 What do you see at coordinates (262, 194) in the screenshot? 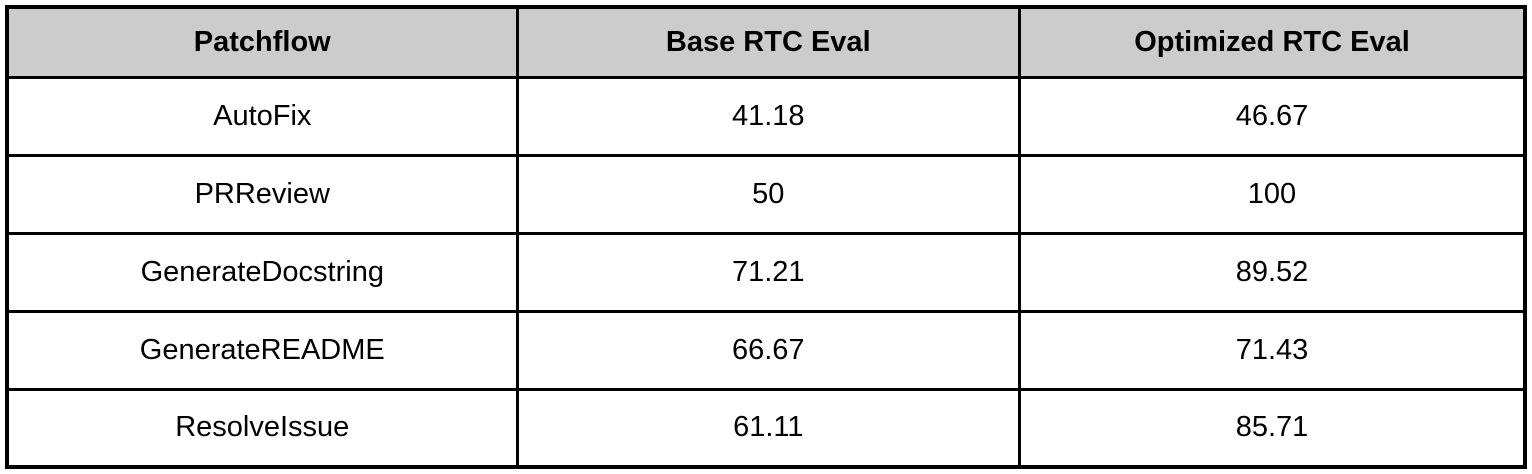
I see `cell-patchflow-name: PRReview` at bounding box center [262, 194].